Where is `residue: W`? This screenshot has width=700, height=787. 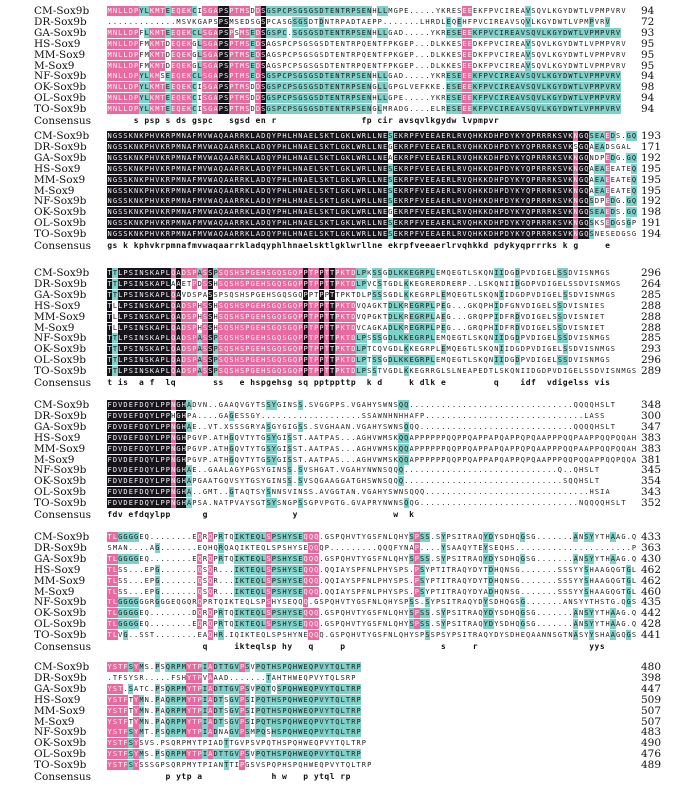 residue: W is located at coordinates (210, 212).